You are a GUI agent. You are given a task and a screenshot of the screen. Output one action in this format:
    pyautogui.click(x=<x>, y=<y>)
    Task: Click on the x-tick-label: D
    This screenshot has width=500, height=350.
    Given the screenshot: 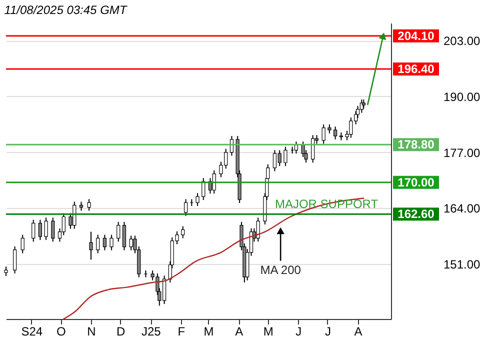 What is the action you would take?
    pyautogui.click(x=121, y=331)
    